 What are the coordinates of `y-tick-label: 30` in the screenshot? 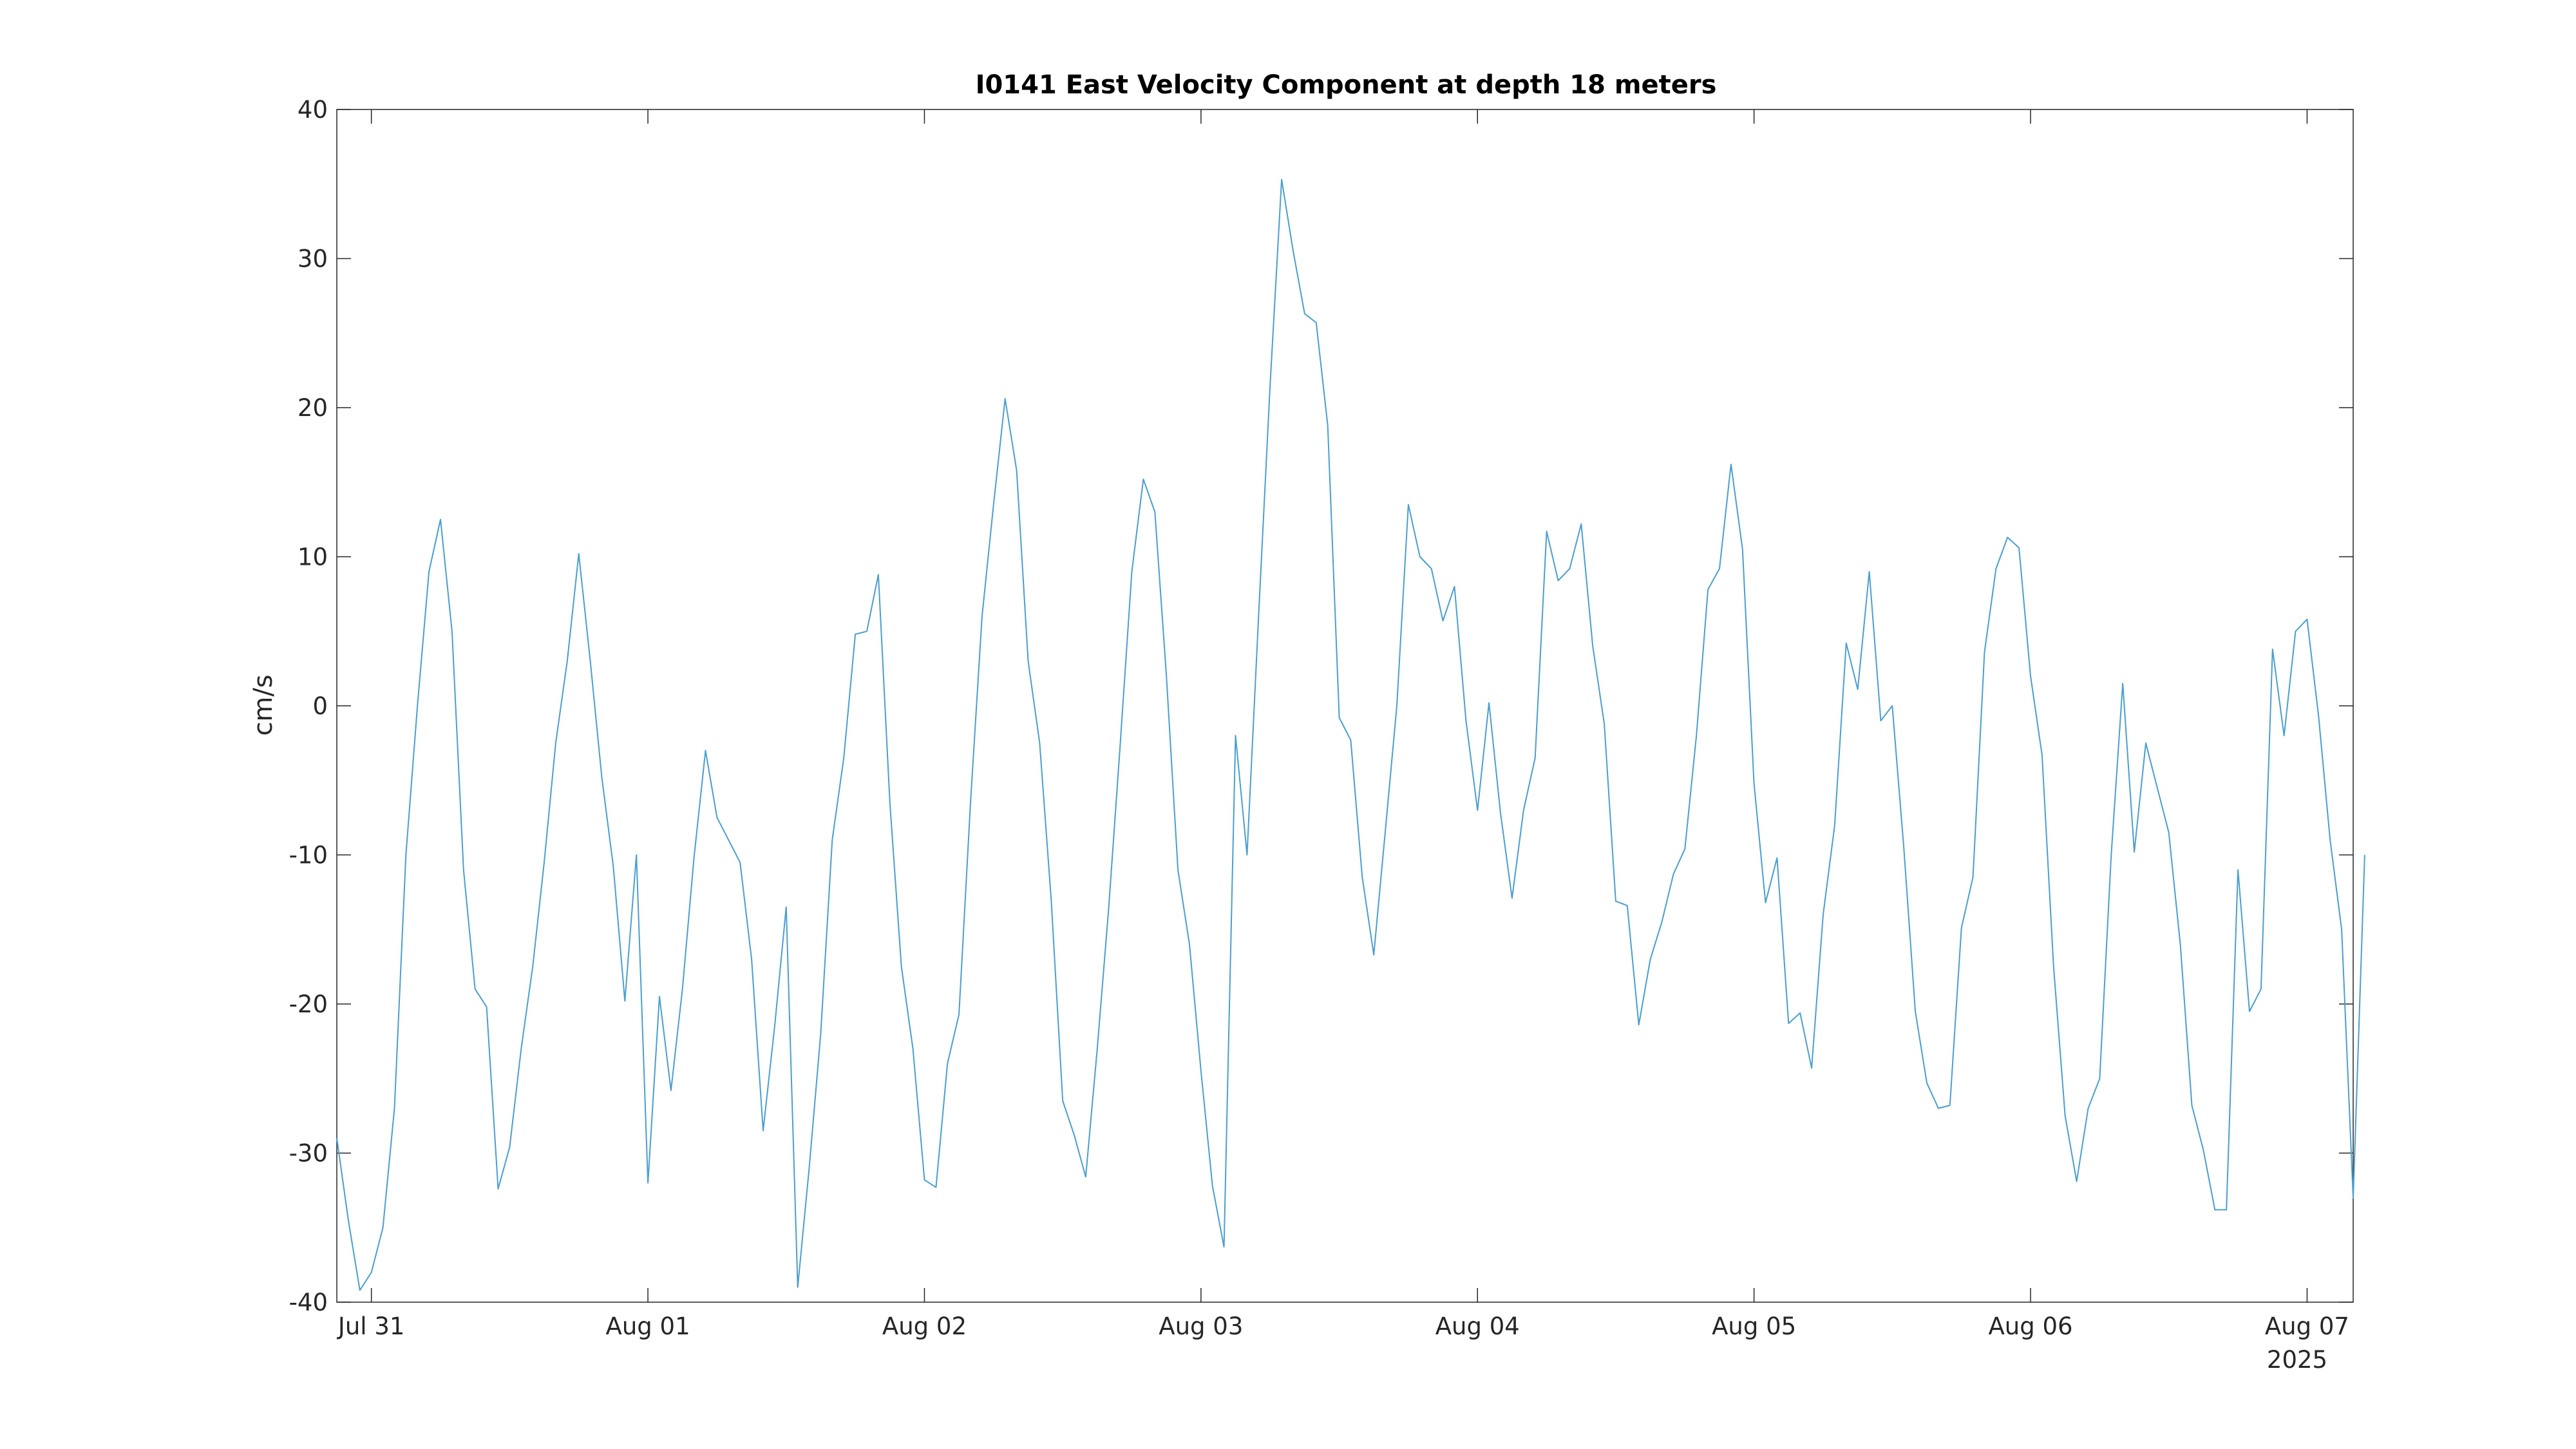 It's located at (313, 259).